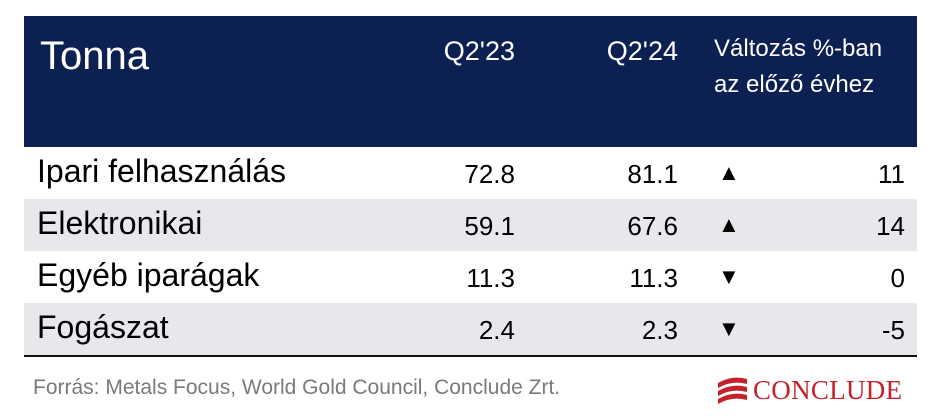 This screenshot has width=940, height=419. What do you see at coordinates (470, 329) in the screenshot?
I see `table-row: Fogászat 2.4 2.3 ▼ -5` at bounding box center [470, 329].